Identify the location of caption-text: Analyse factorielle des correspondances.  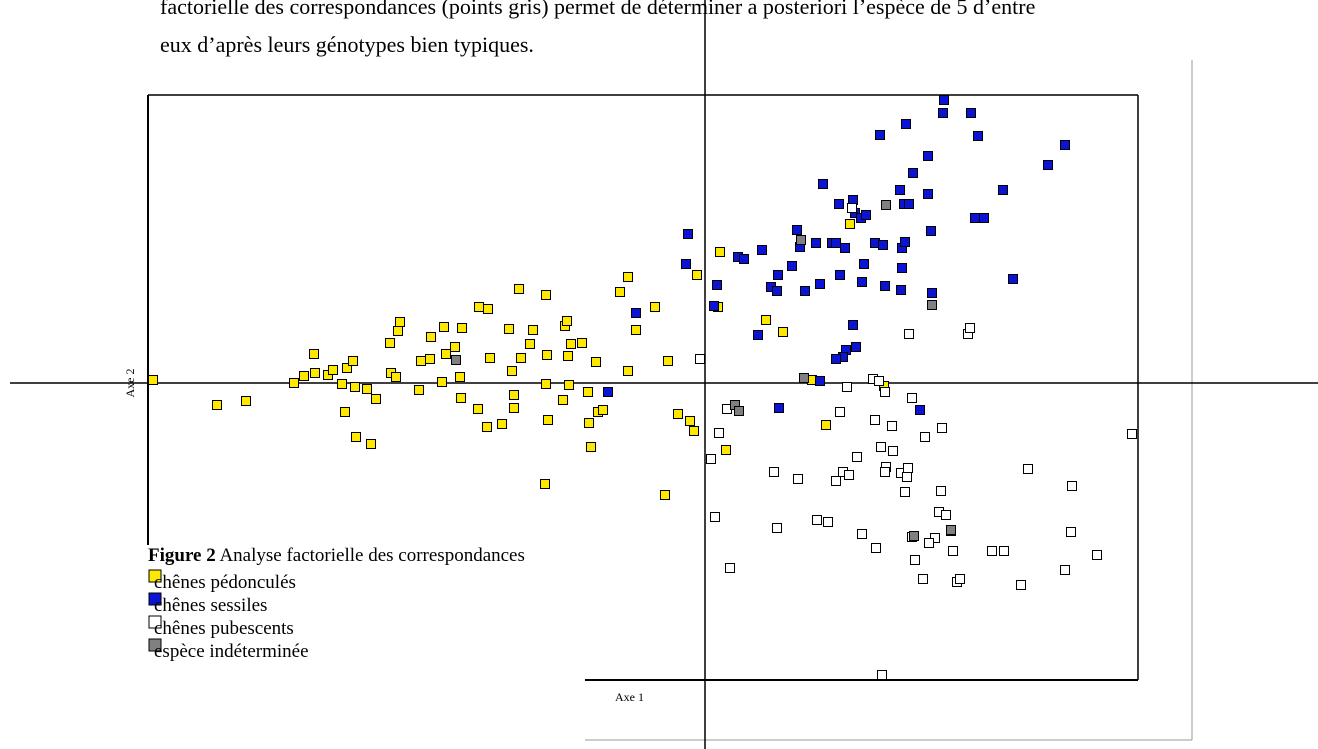
(371, 555).